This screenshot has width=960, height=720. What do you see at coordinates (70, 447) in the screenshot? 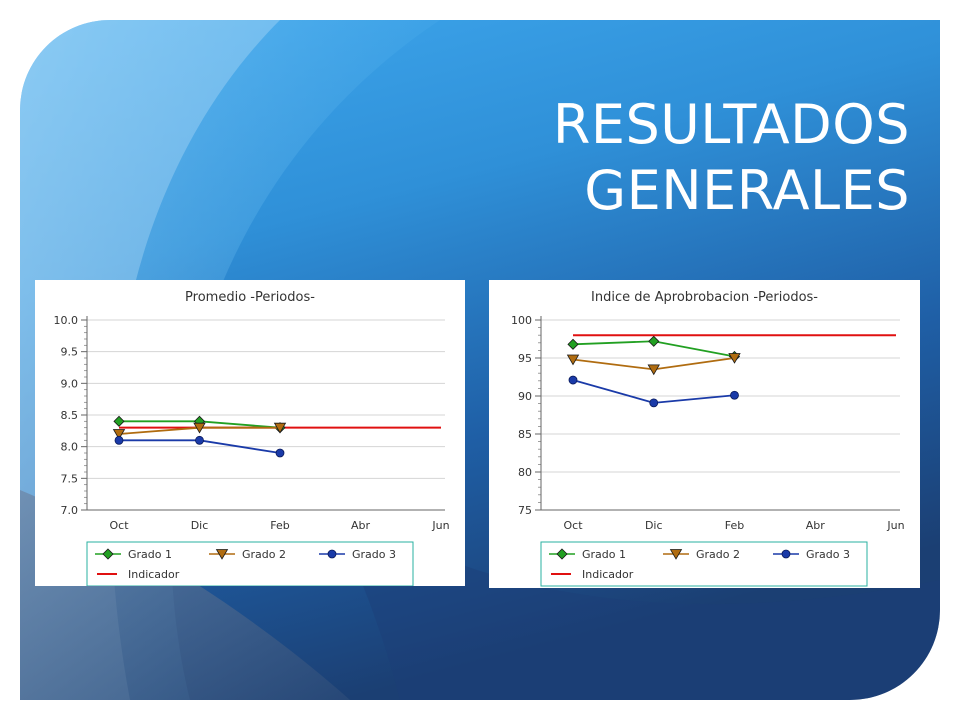
I see `y-tick-label: 8.0` at bounding box center [70, 447].